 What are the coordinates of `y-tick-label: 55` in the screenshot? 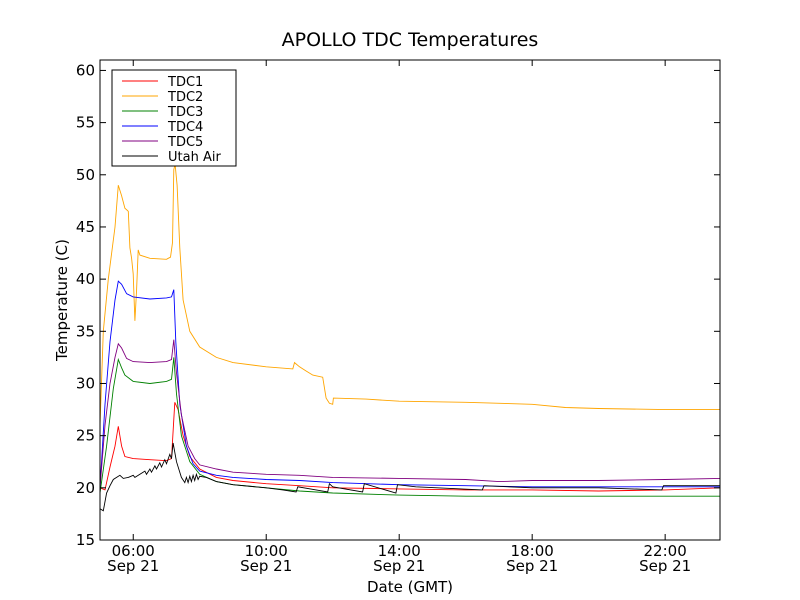 It's located at (85, 123).